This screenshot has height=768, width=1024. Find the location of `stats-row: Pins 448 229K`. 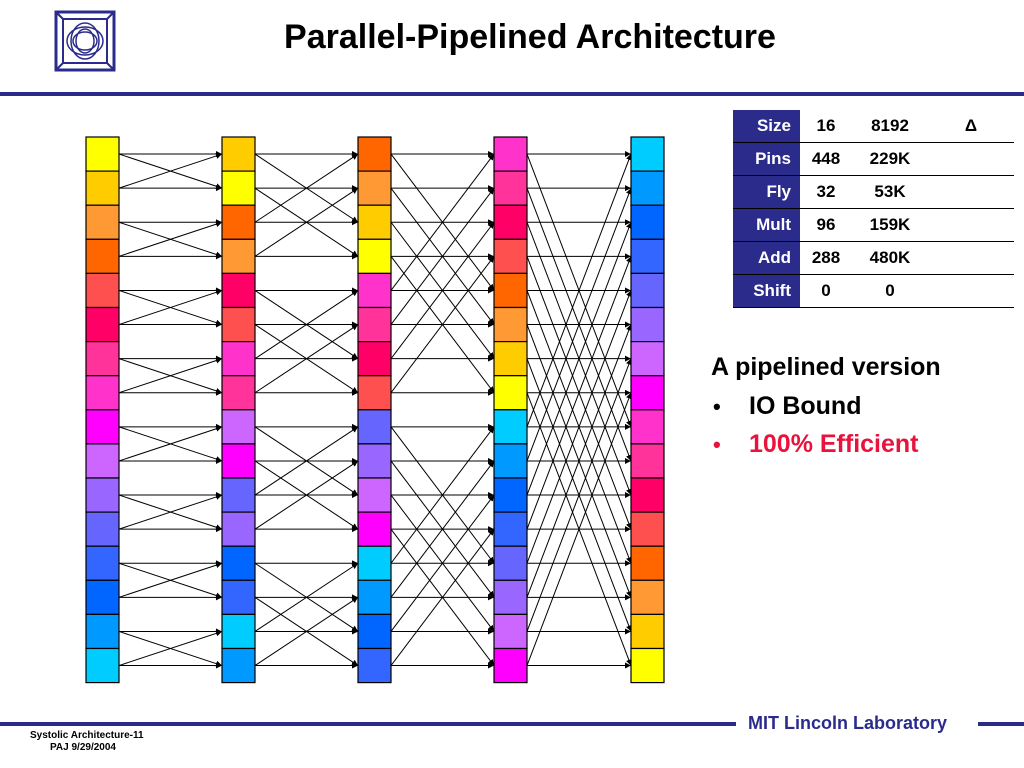

stats-row: Pins 448 229K is located at coordinates (873, 159).